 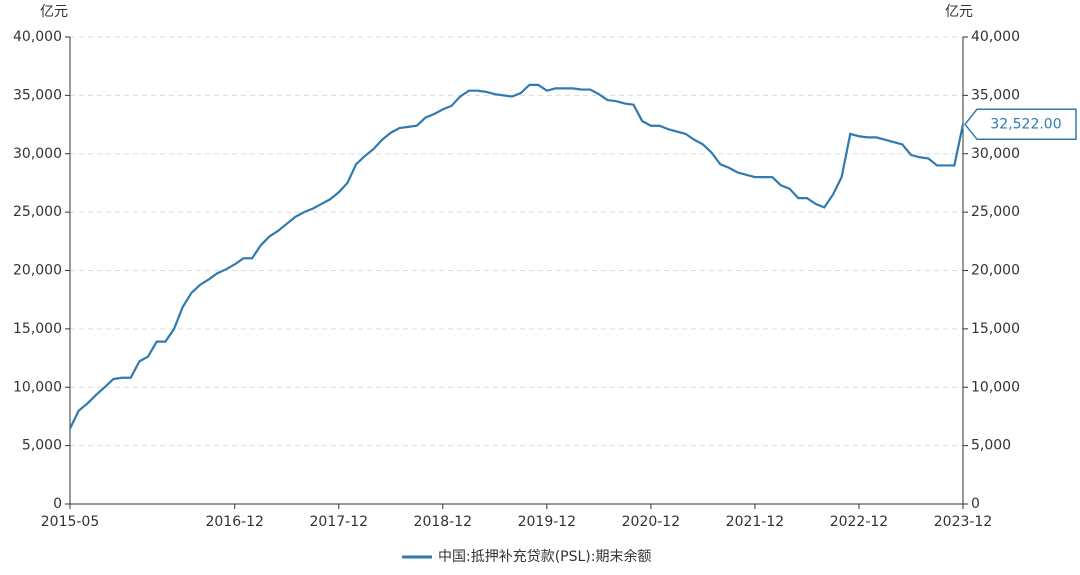 I want to click on y-tick-label: 30,000, so click(x=37, y=154).